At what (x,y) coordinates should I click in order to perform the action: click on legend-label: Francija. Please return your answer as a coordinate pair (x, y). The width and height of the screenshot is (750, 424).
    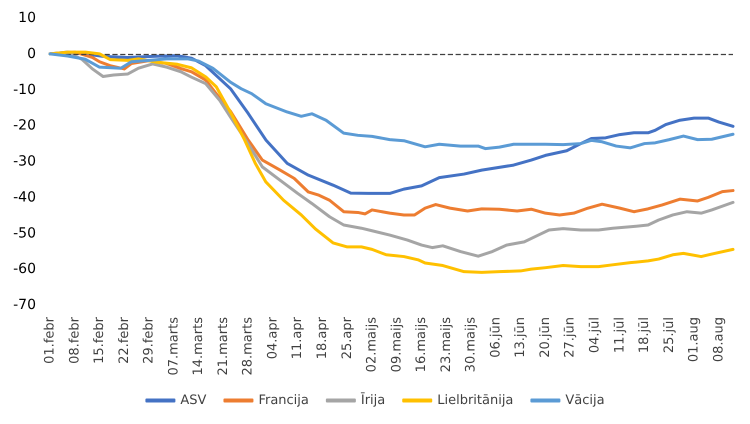
    Looking at the image, I should click on (283, 400).